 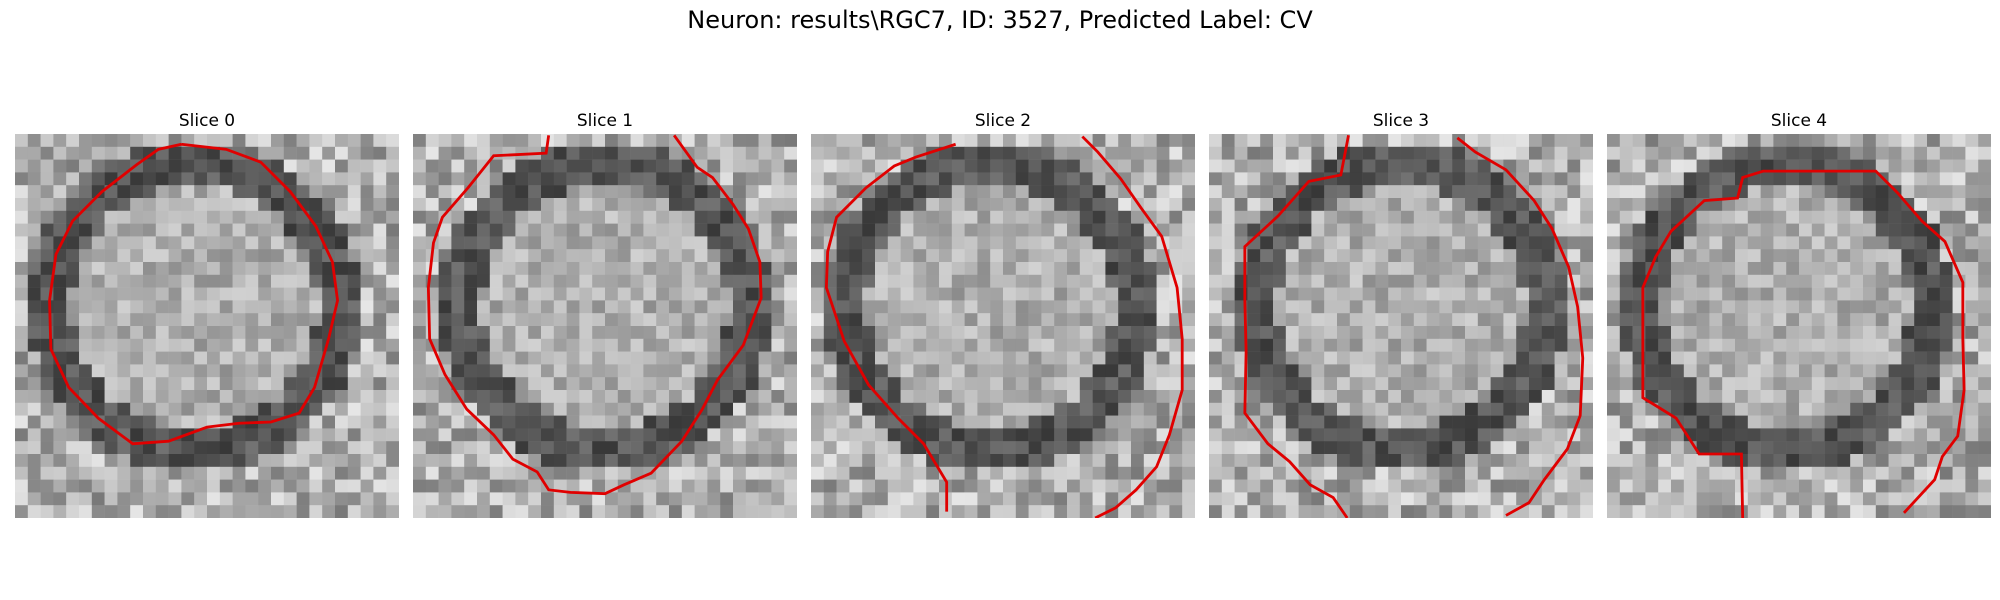 I want to click on slice-panel-4: Slice 4, so click(x=1799, y=314).